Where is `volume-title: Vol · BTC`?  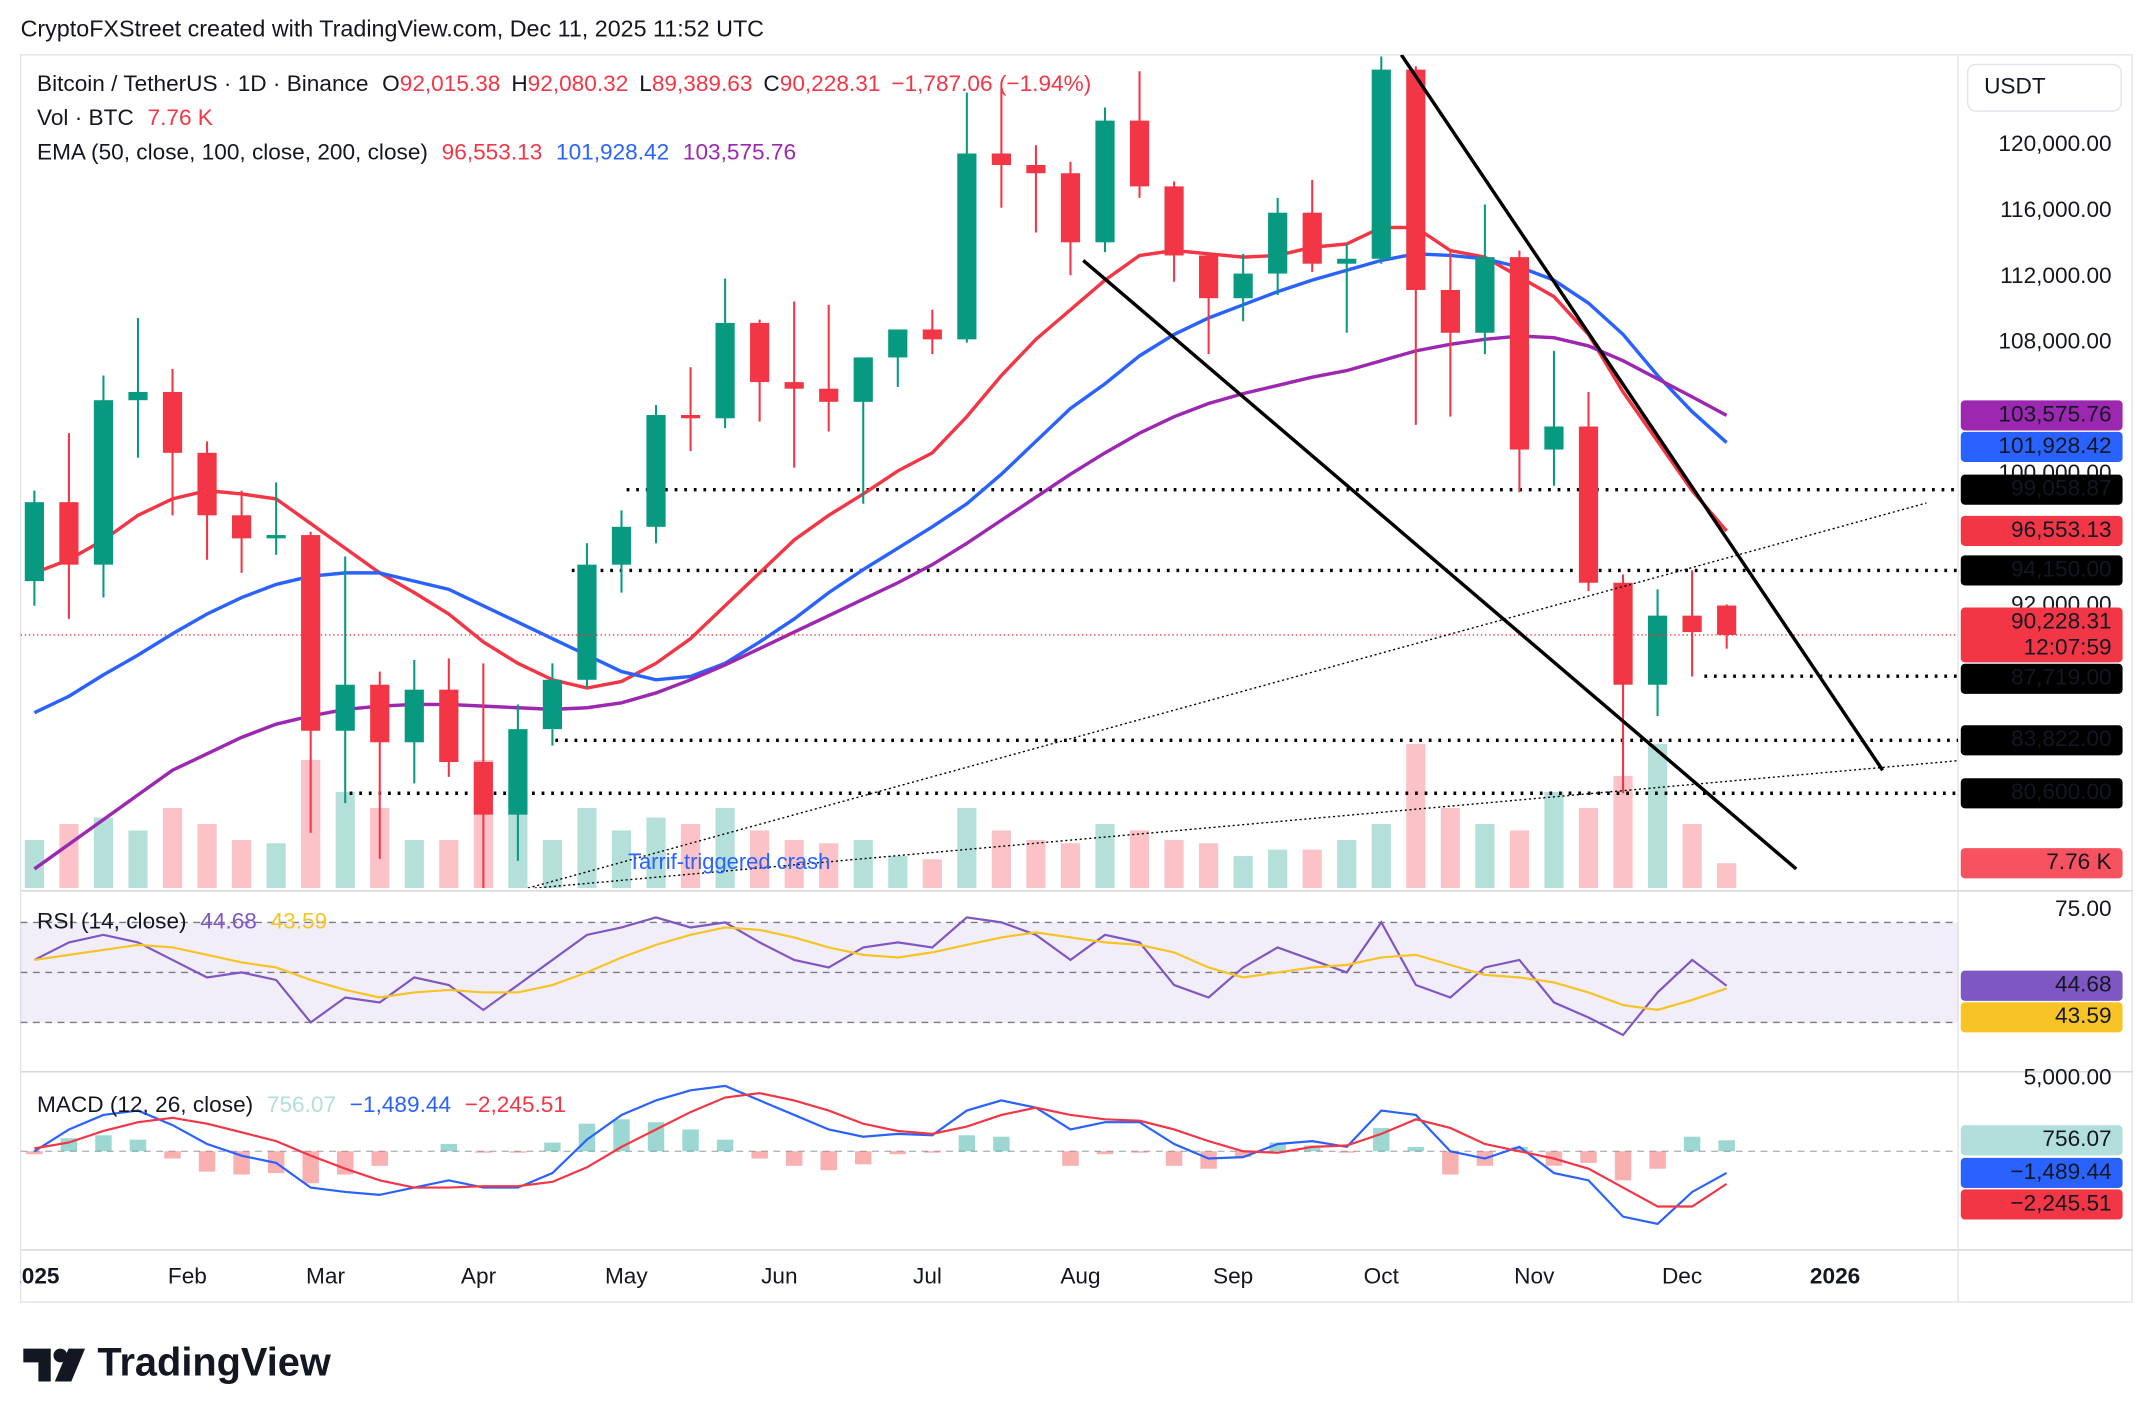
volume-title: Vol · BTC is located at coordinates (85, 117).